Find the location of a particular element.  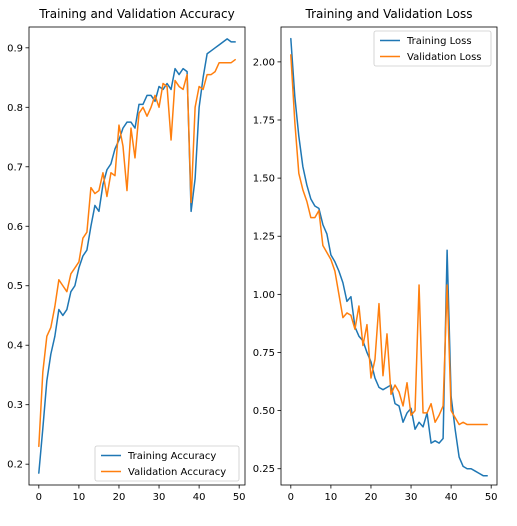

loss-y-tick-label: 1.75 is located at coordinates (264, 120).